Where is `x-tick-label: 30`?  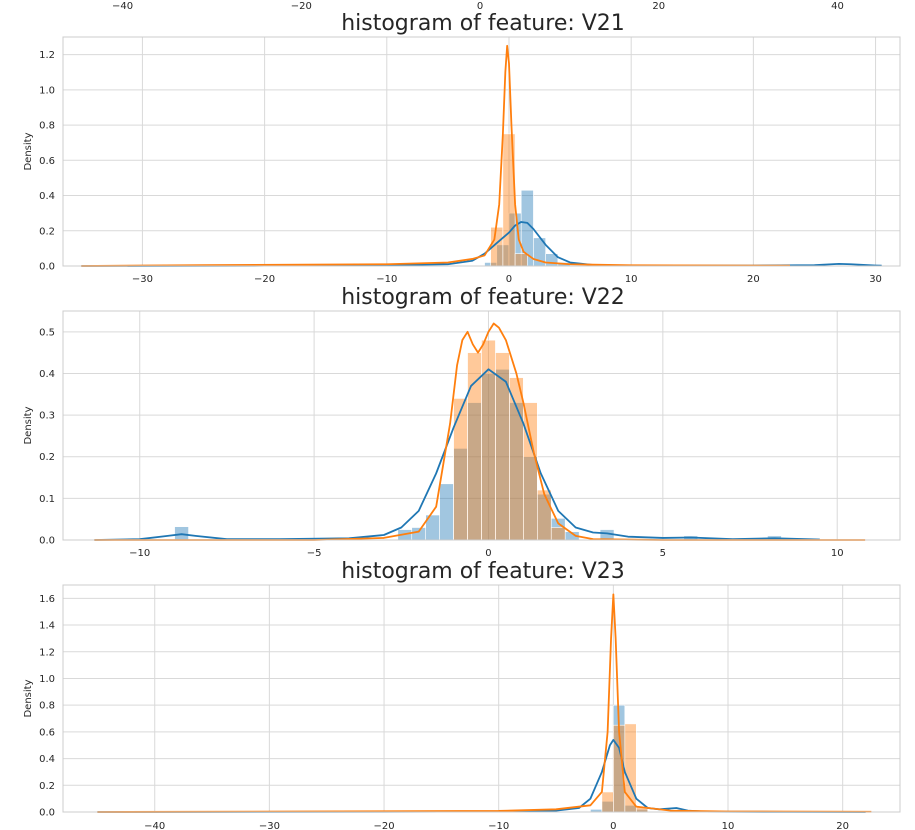
x-tick-label: 30 is located at coordinates (875, 279).